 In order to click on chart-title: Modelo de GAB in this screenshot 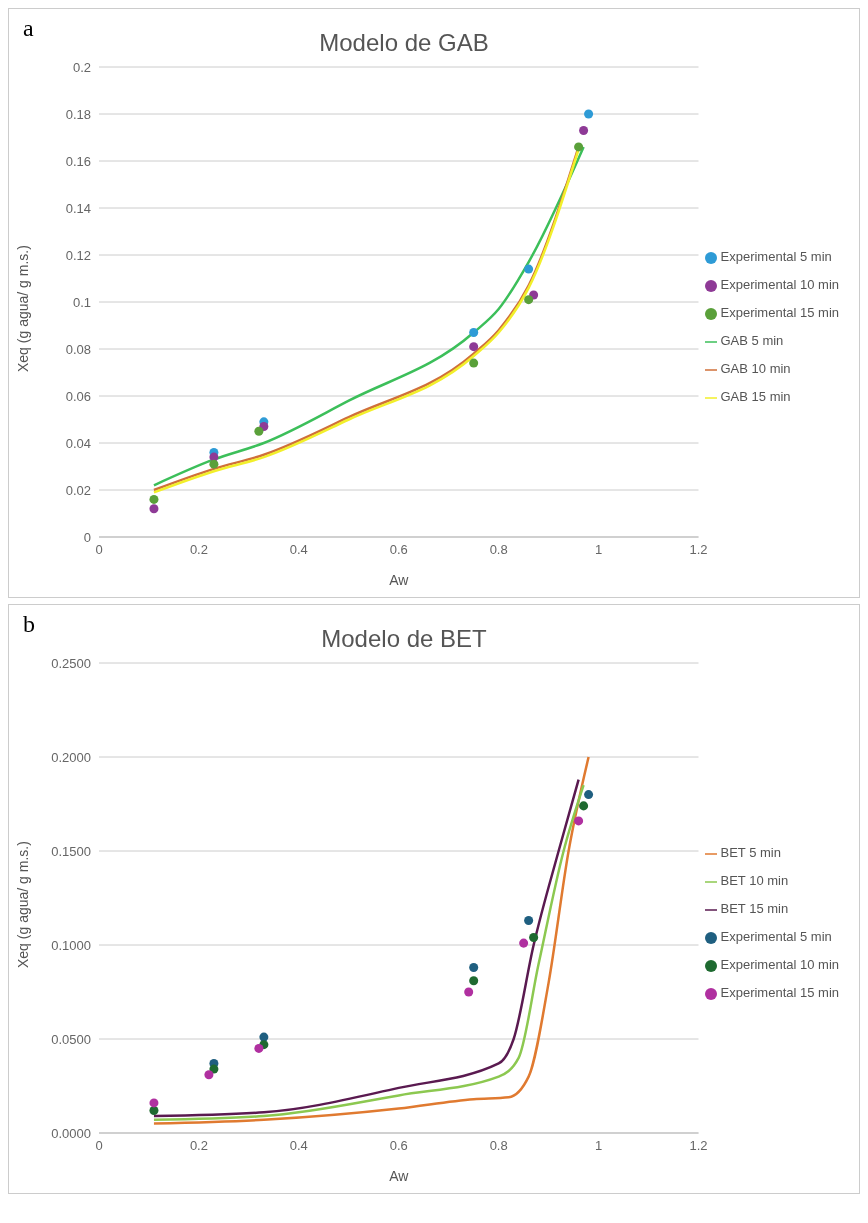, I will do `click(404, 42)`.